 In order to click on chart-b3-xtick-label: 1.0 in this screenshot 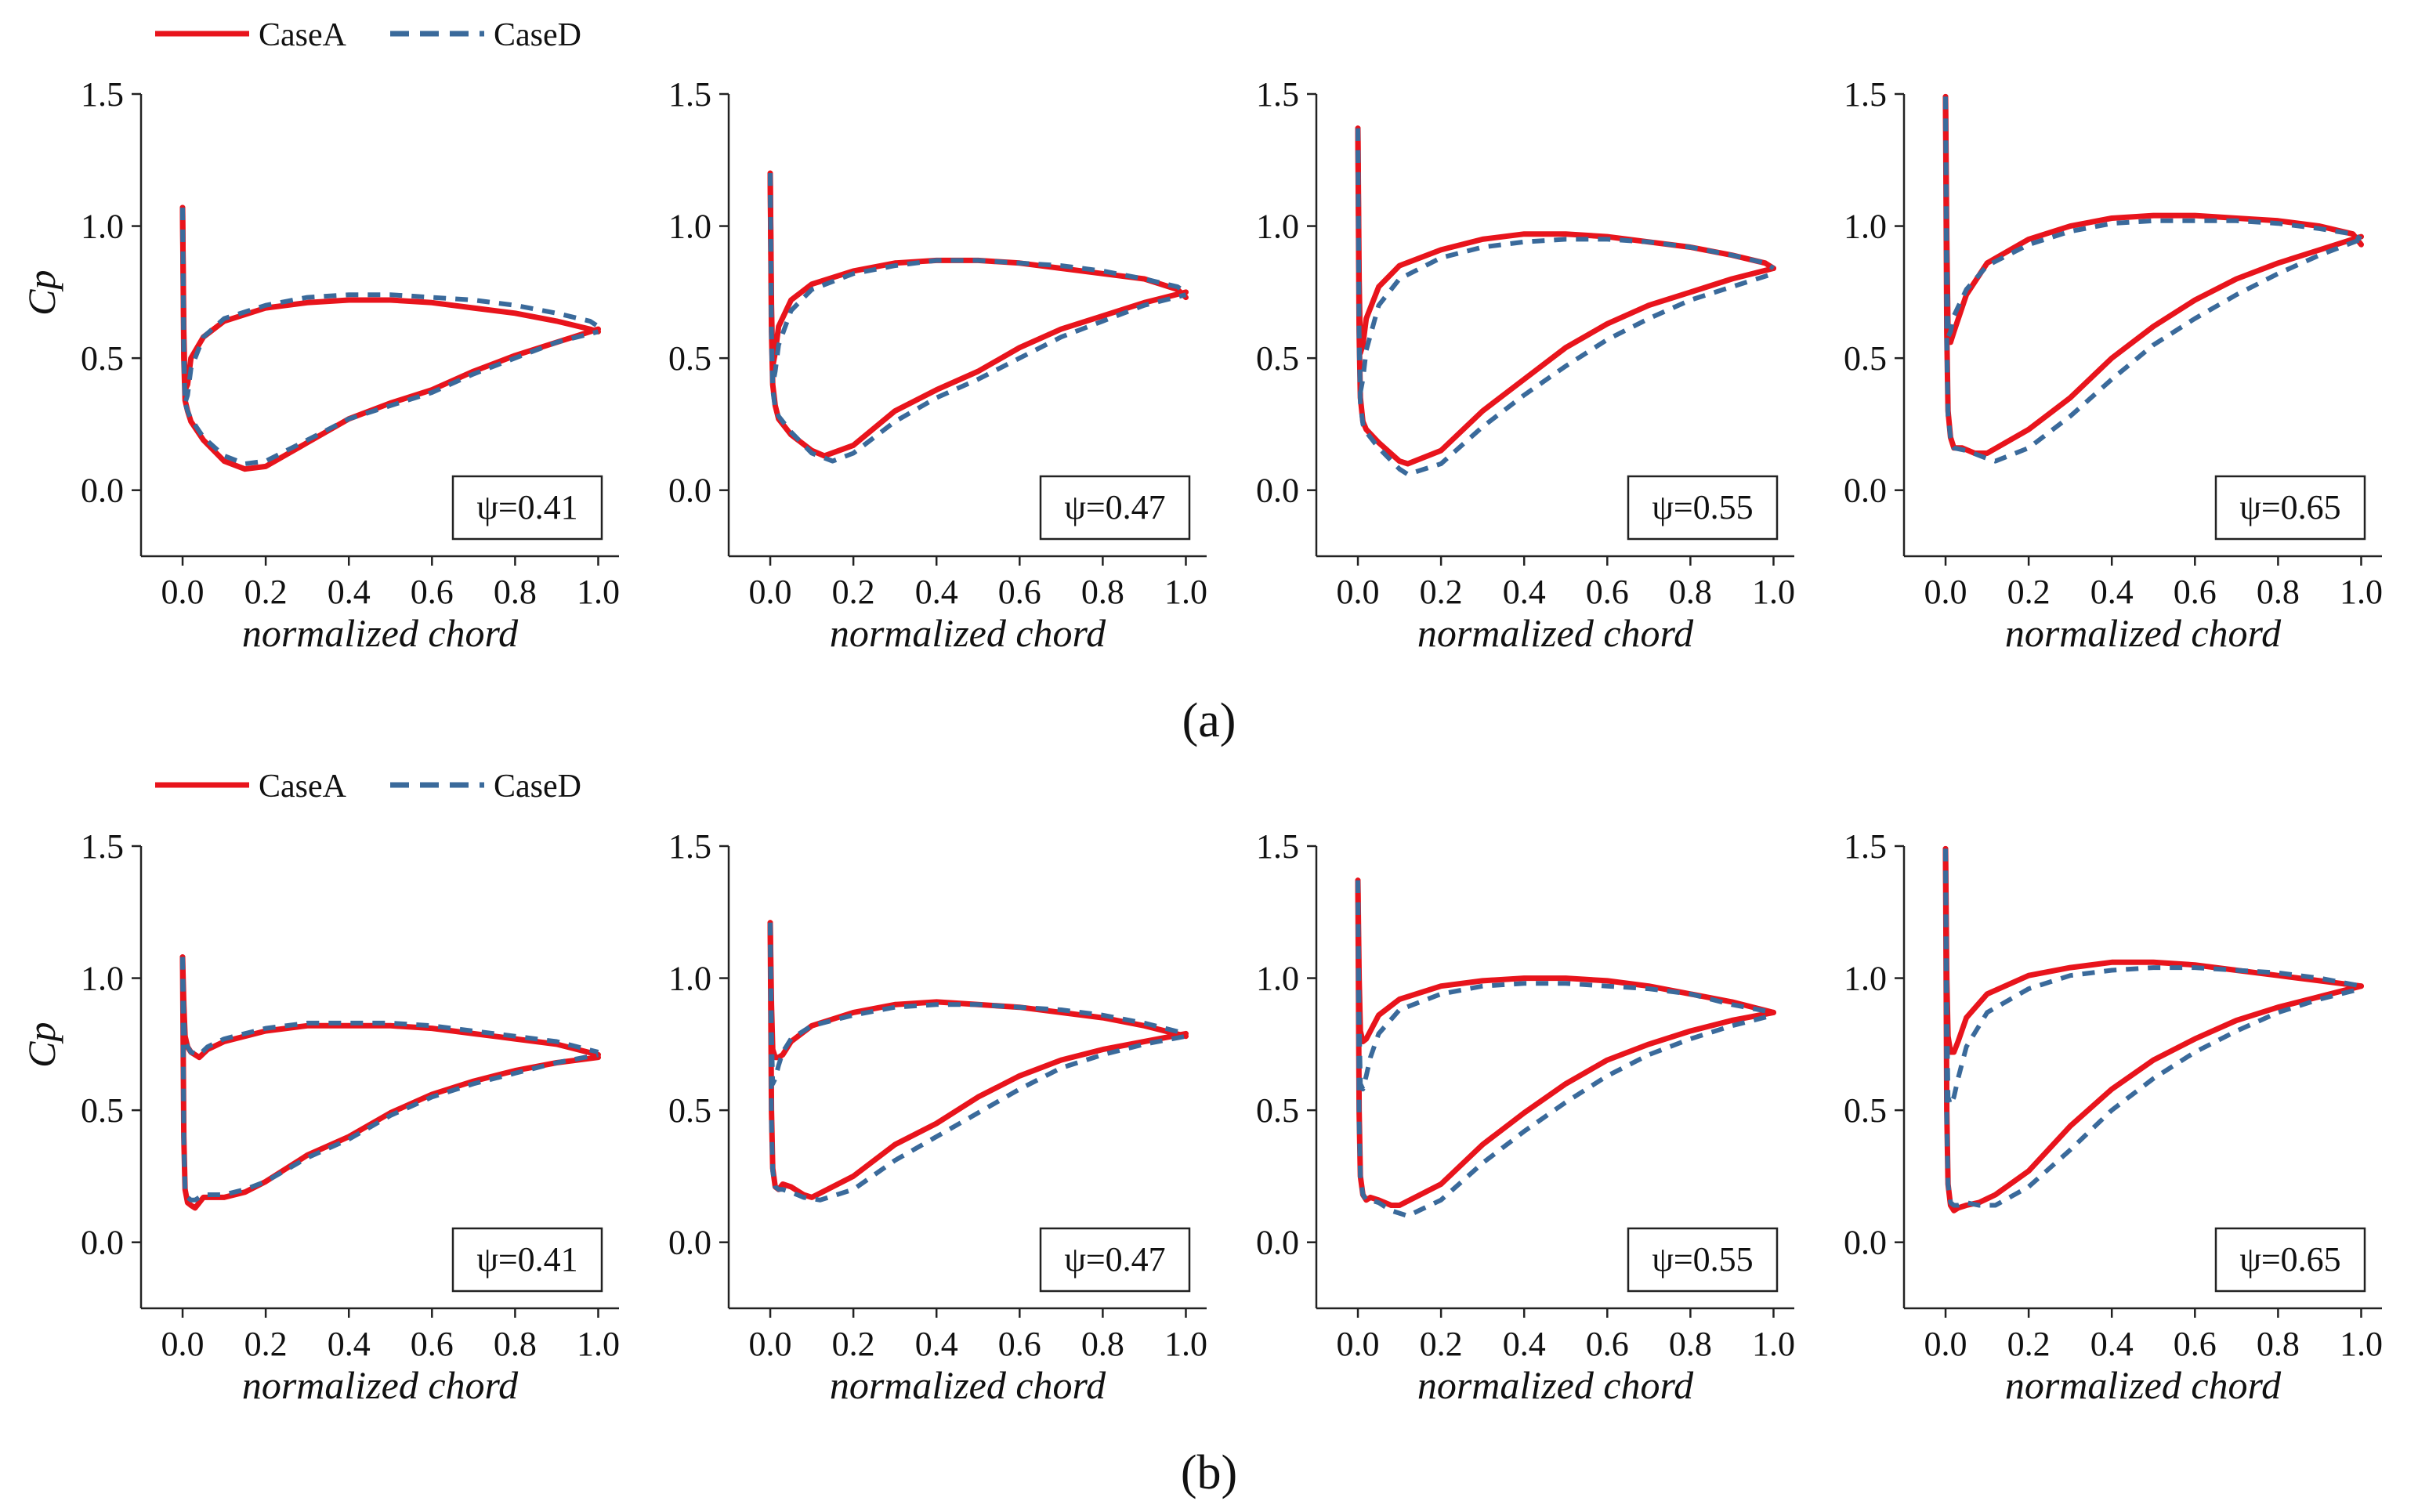, I will do `click(1773, 1344)`.